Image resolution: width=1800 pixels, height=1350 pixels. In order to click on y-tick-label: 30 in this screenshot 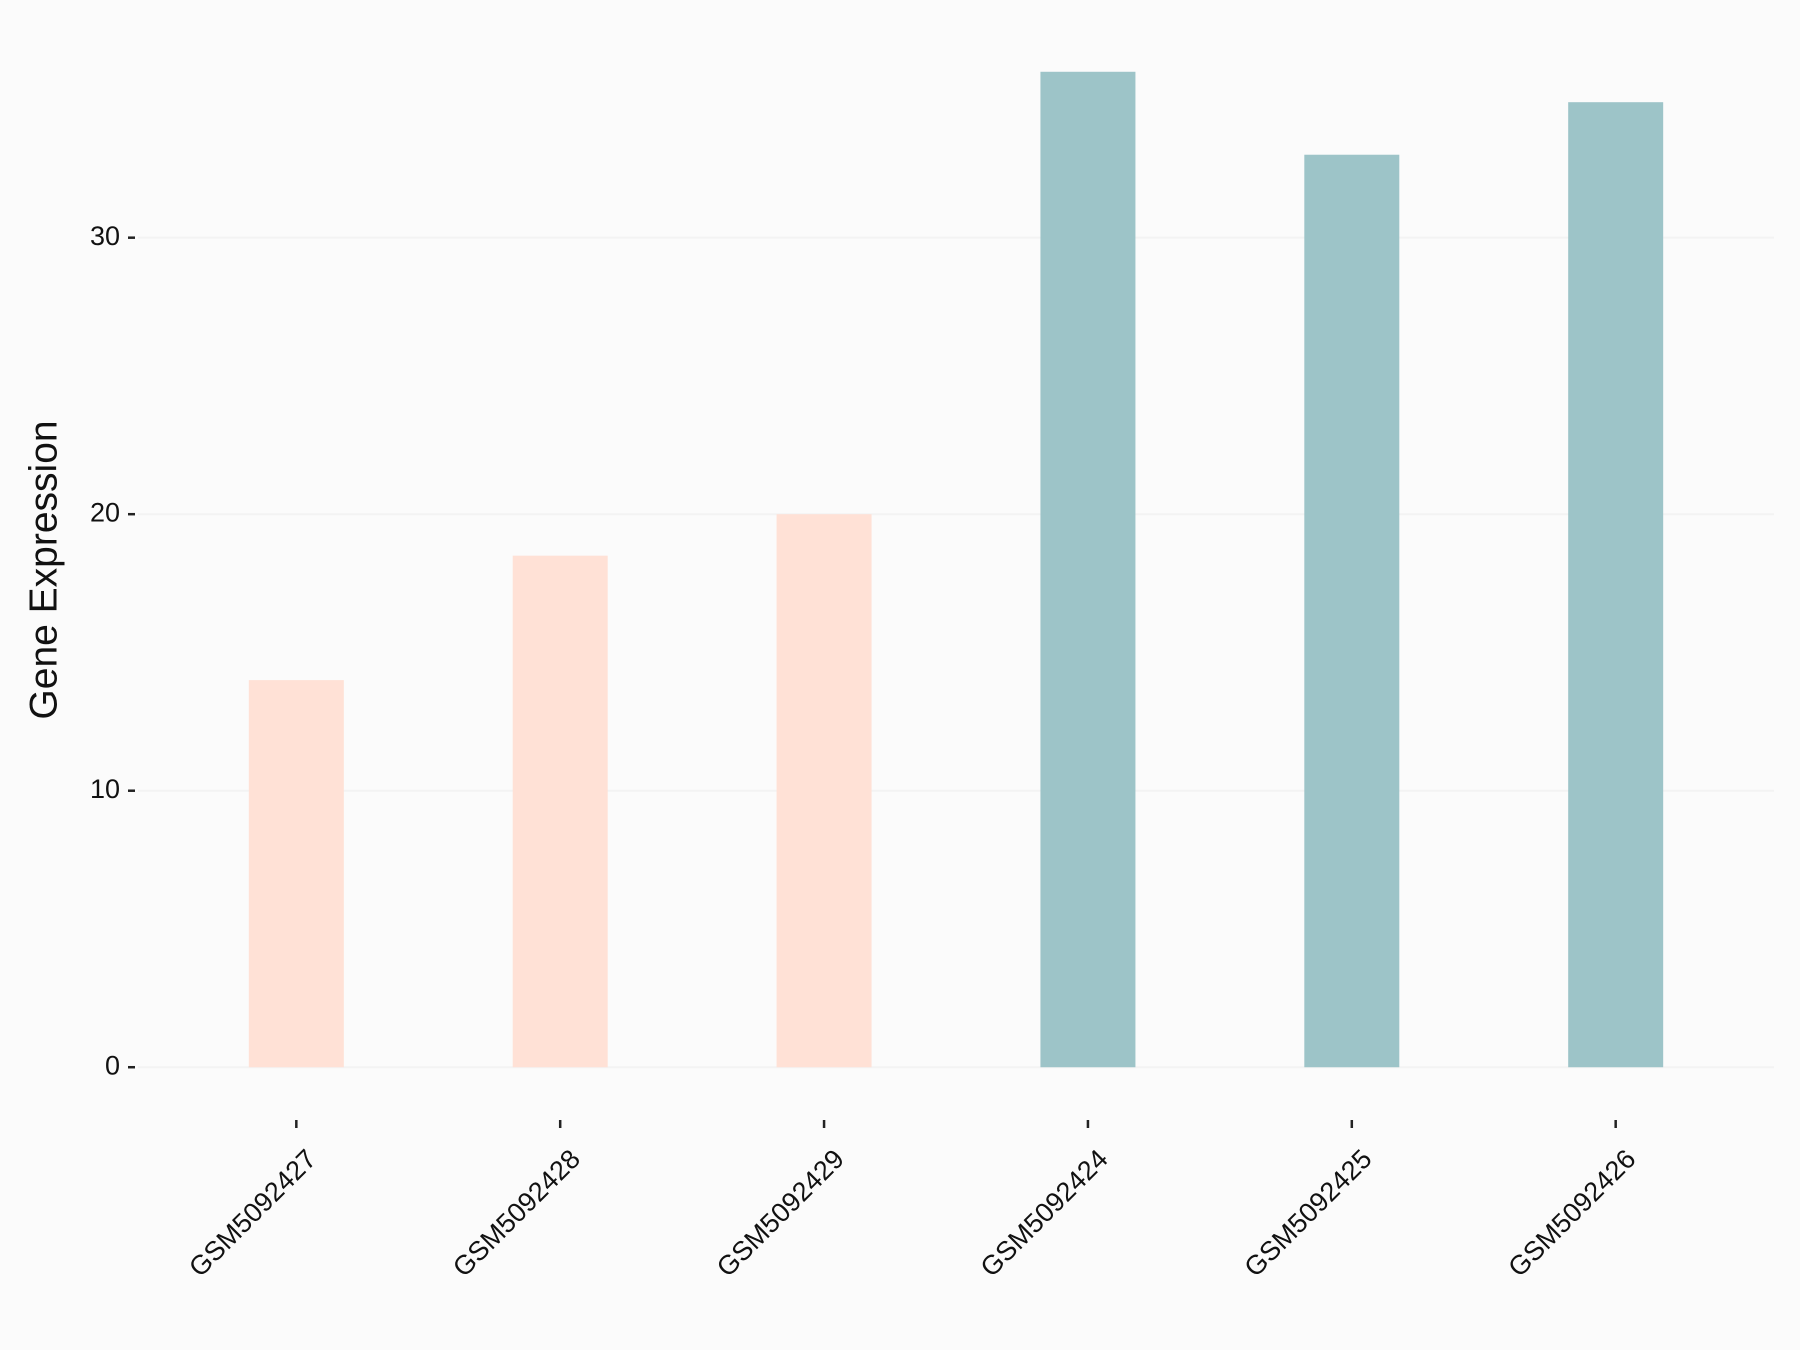, I will do `click(105, 236)`.